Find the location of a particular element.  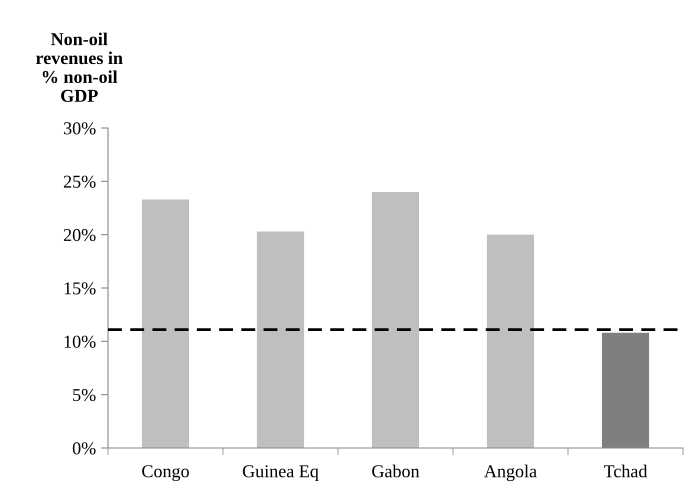

y-tick-label: 30% is located at coordinates (80, 128).